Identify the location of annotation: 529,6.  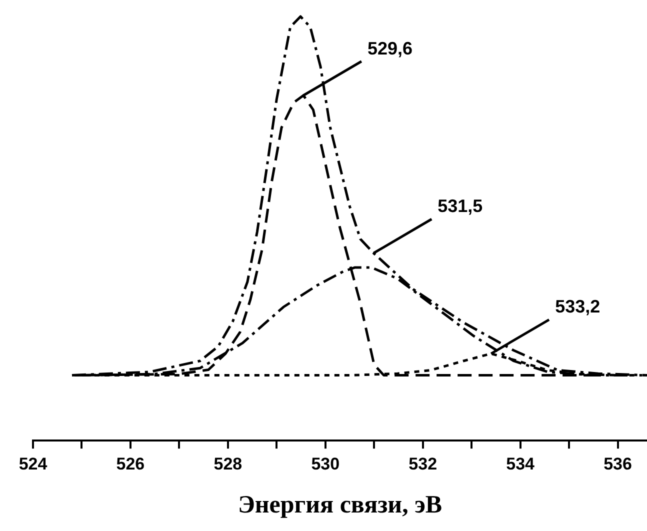
(389, 48).